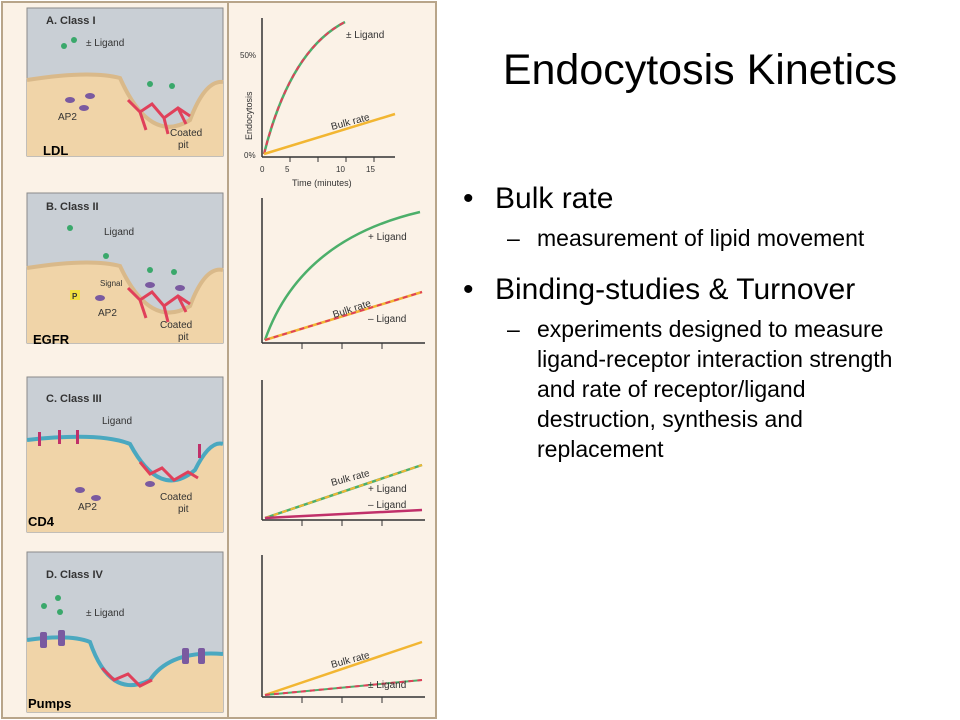  I want to click on panel-d-receptor-label: Pumps, so click(49, 703).